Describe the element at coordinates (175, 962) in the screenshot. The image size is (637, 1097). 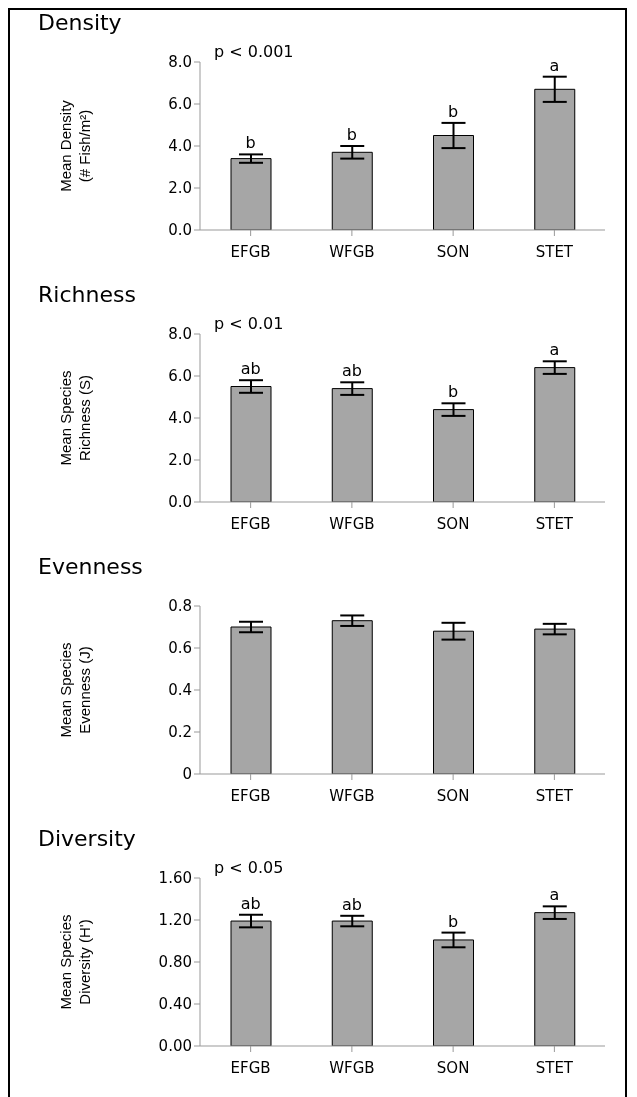
I see `y-tick-label: 0.80` at that location.